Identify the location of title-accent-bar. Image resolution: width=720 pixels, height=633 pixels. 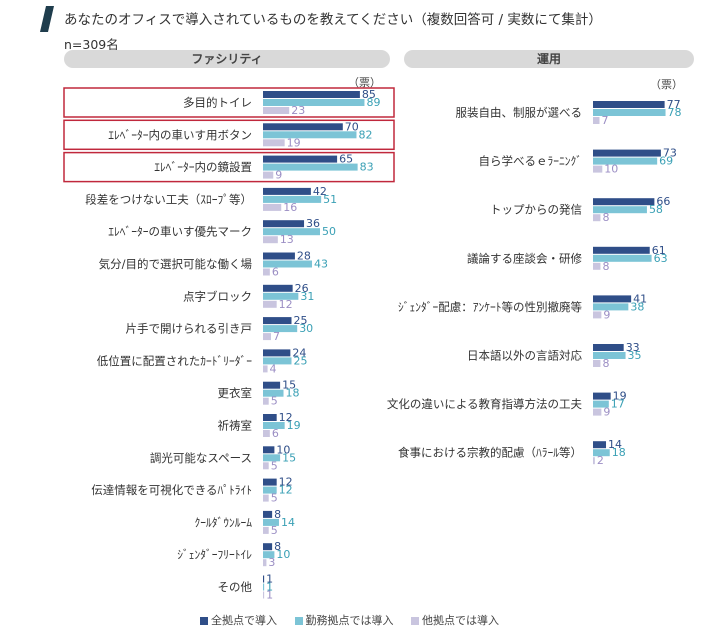
(47, 19).